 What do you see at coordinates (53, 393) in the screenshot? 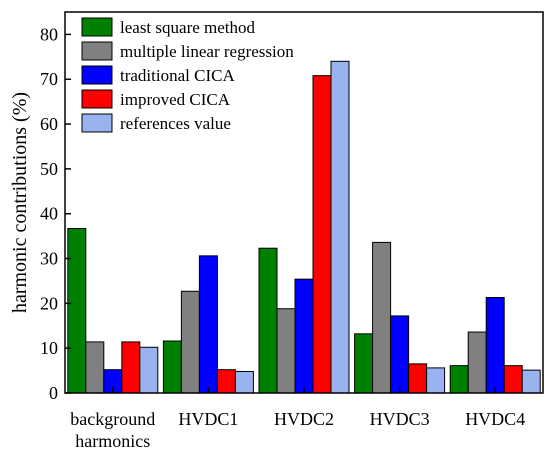
I see `y-tick-label: 0` at bounding box center [53, 393].